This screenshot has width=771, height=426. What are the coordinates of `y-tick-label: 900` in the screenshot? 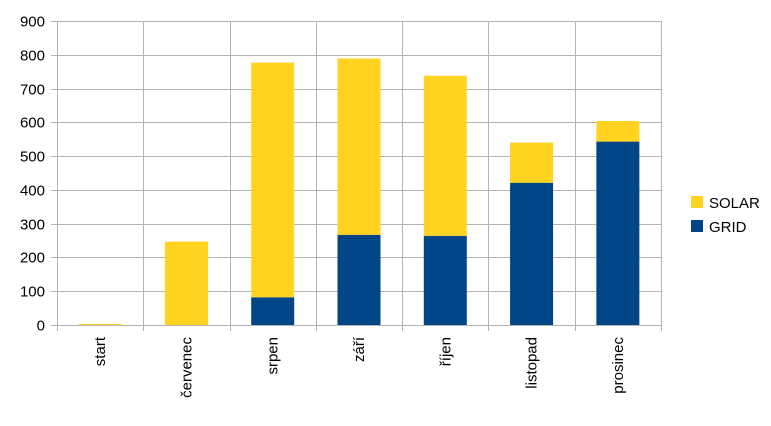 It's located at (32, 22).